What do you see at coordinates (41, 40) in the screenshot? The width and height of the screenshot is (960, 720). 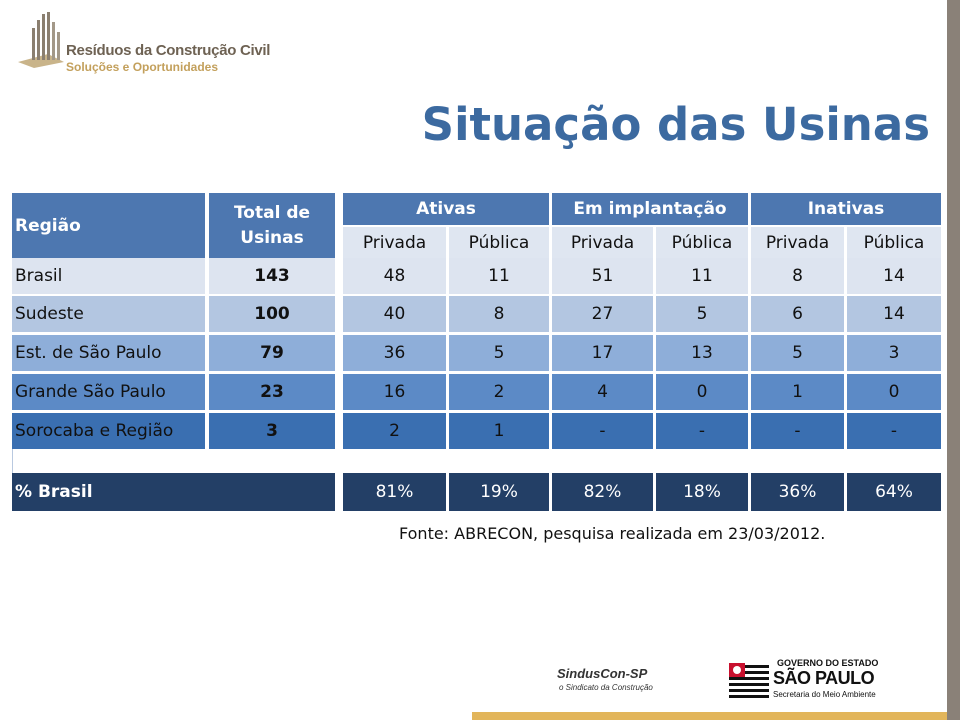 I see `building-columns-icon` at bounding box center [41, 40].